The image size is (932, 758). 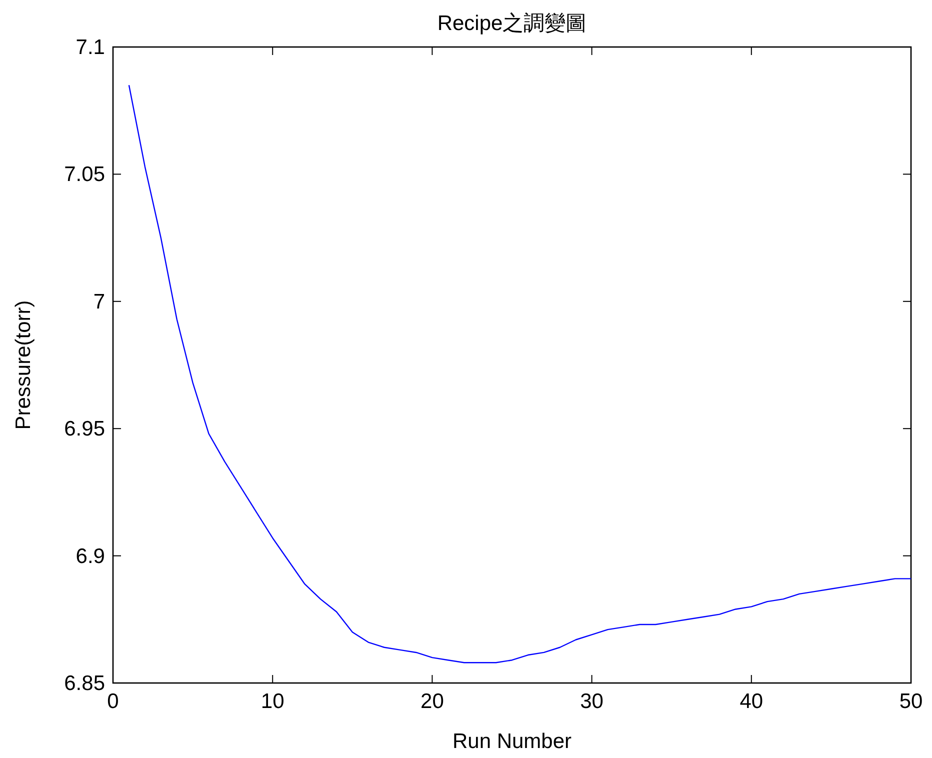 I want to click on chart-title: Recipe之調變圖, so click(x=512, y=23).